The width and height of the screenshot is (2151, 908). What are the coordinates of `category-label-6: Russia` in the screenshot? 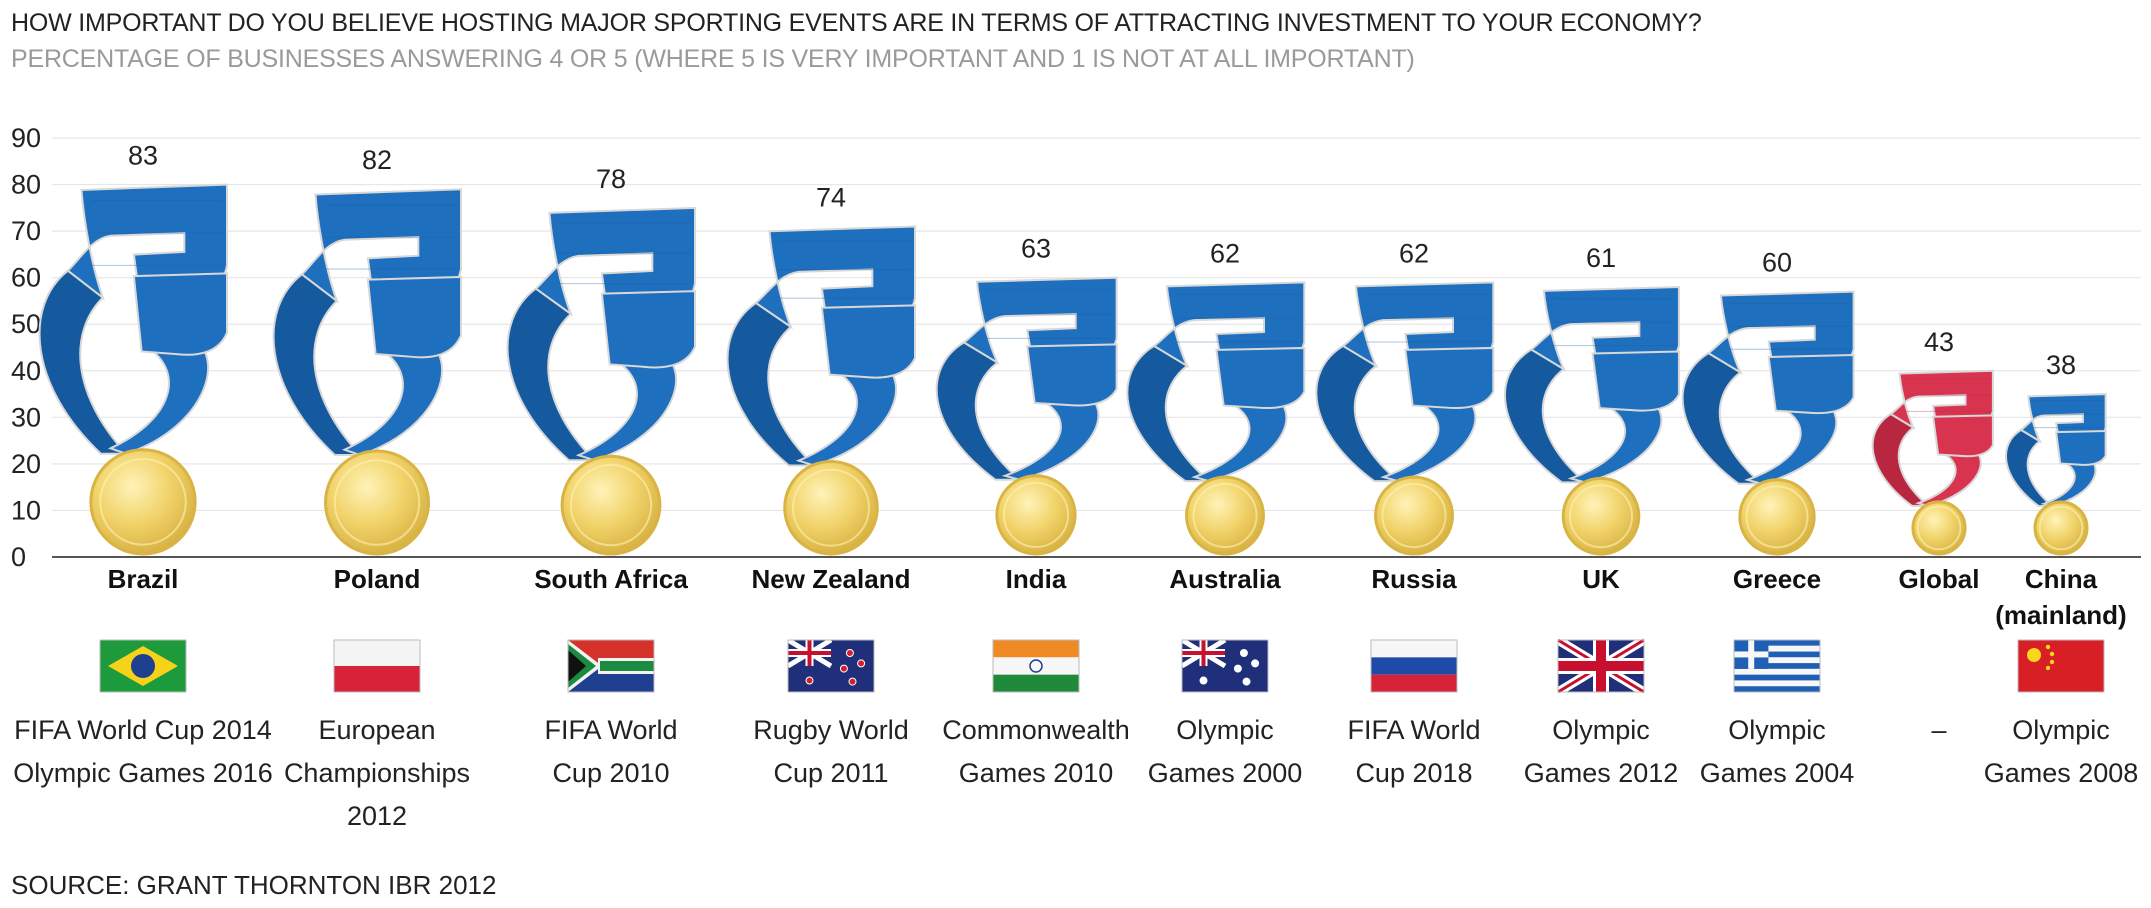 It's located at (1414, 579).